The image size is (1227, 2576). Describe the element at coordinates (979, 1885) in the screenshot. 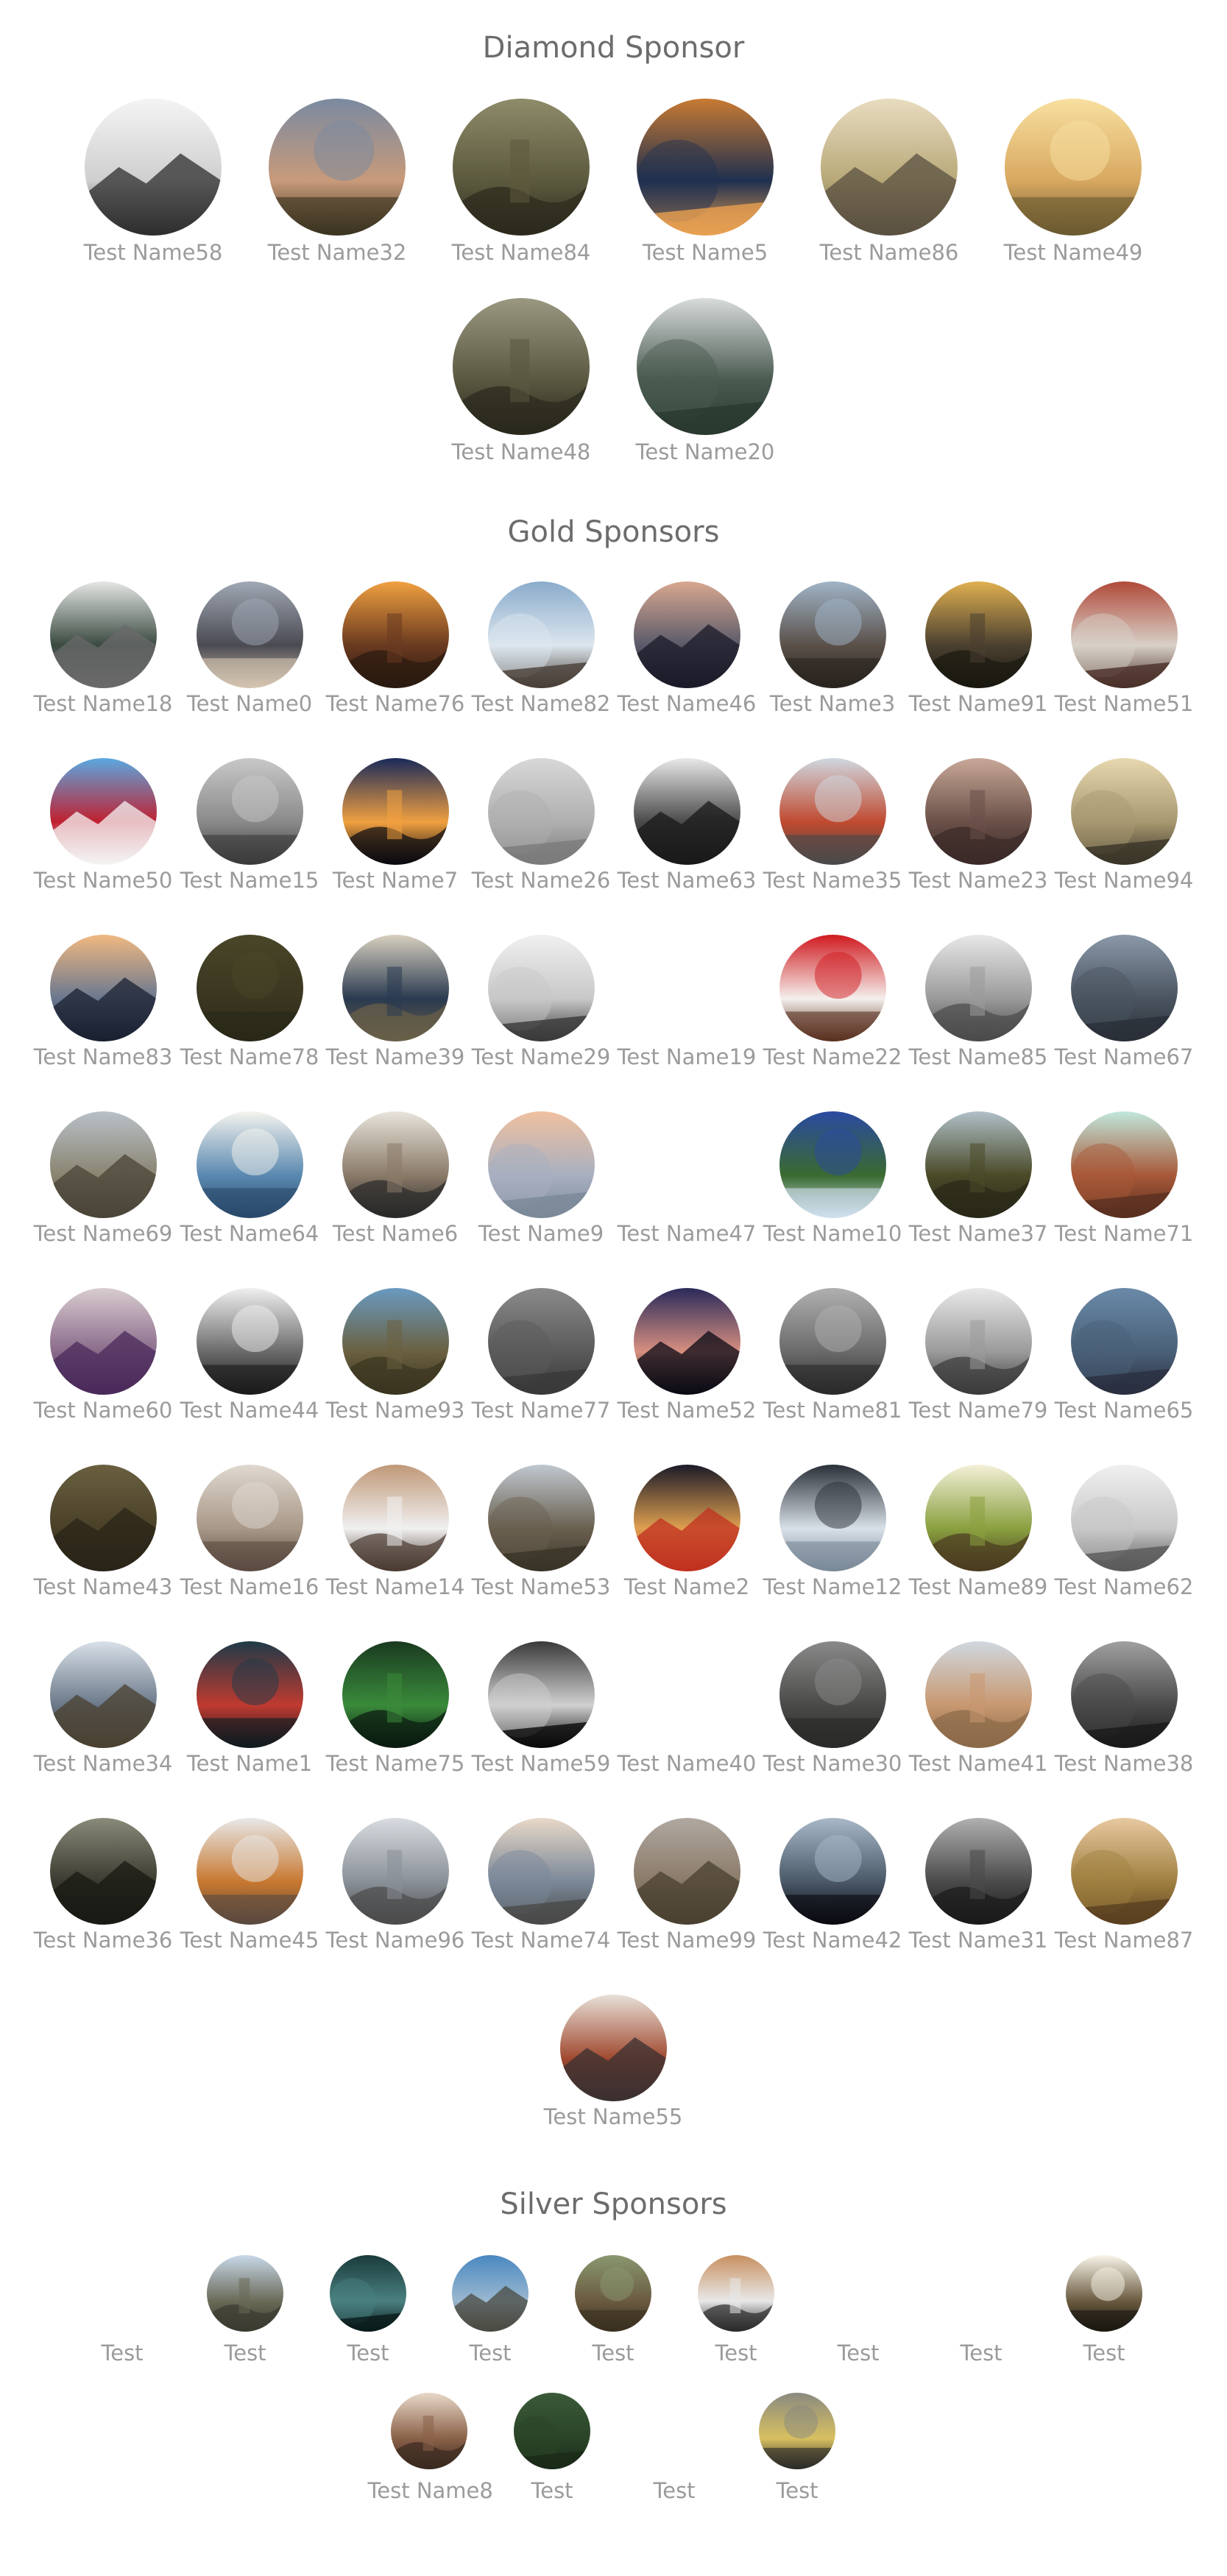

I see `sponsor-test-name31: Test Name31` at that location.